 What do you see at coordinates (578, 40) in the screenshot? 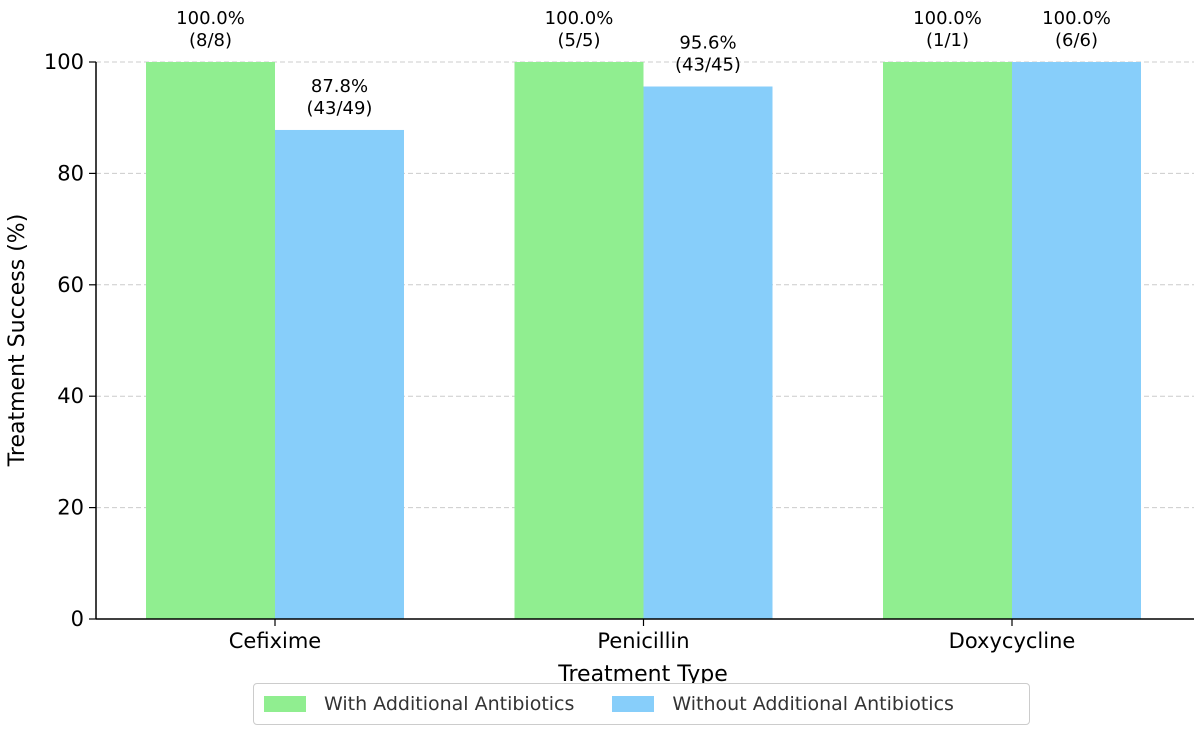
I see `bar-count-label: (5/5)` at bounding box center [578, 40].